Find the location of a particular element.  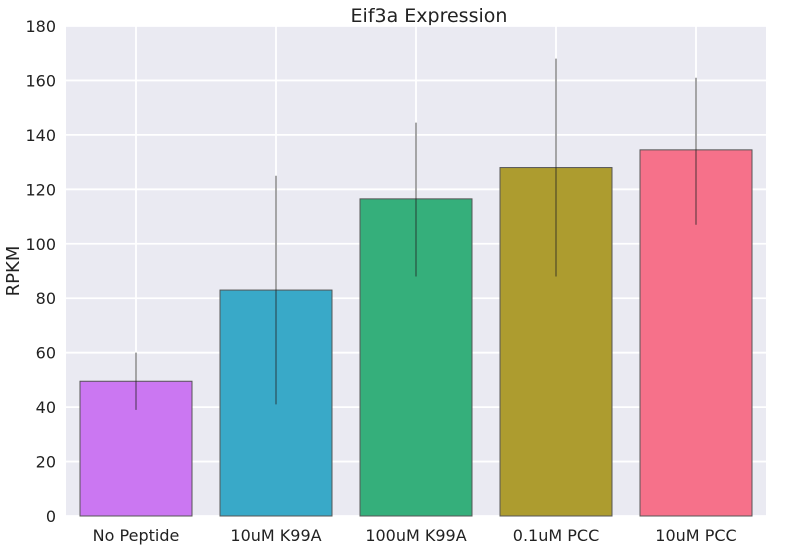

y-tick-label: 80 is located at coordinates (46, 298).